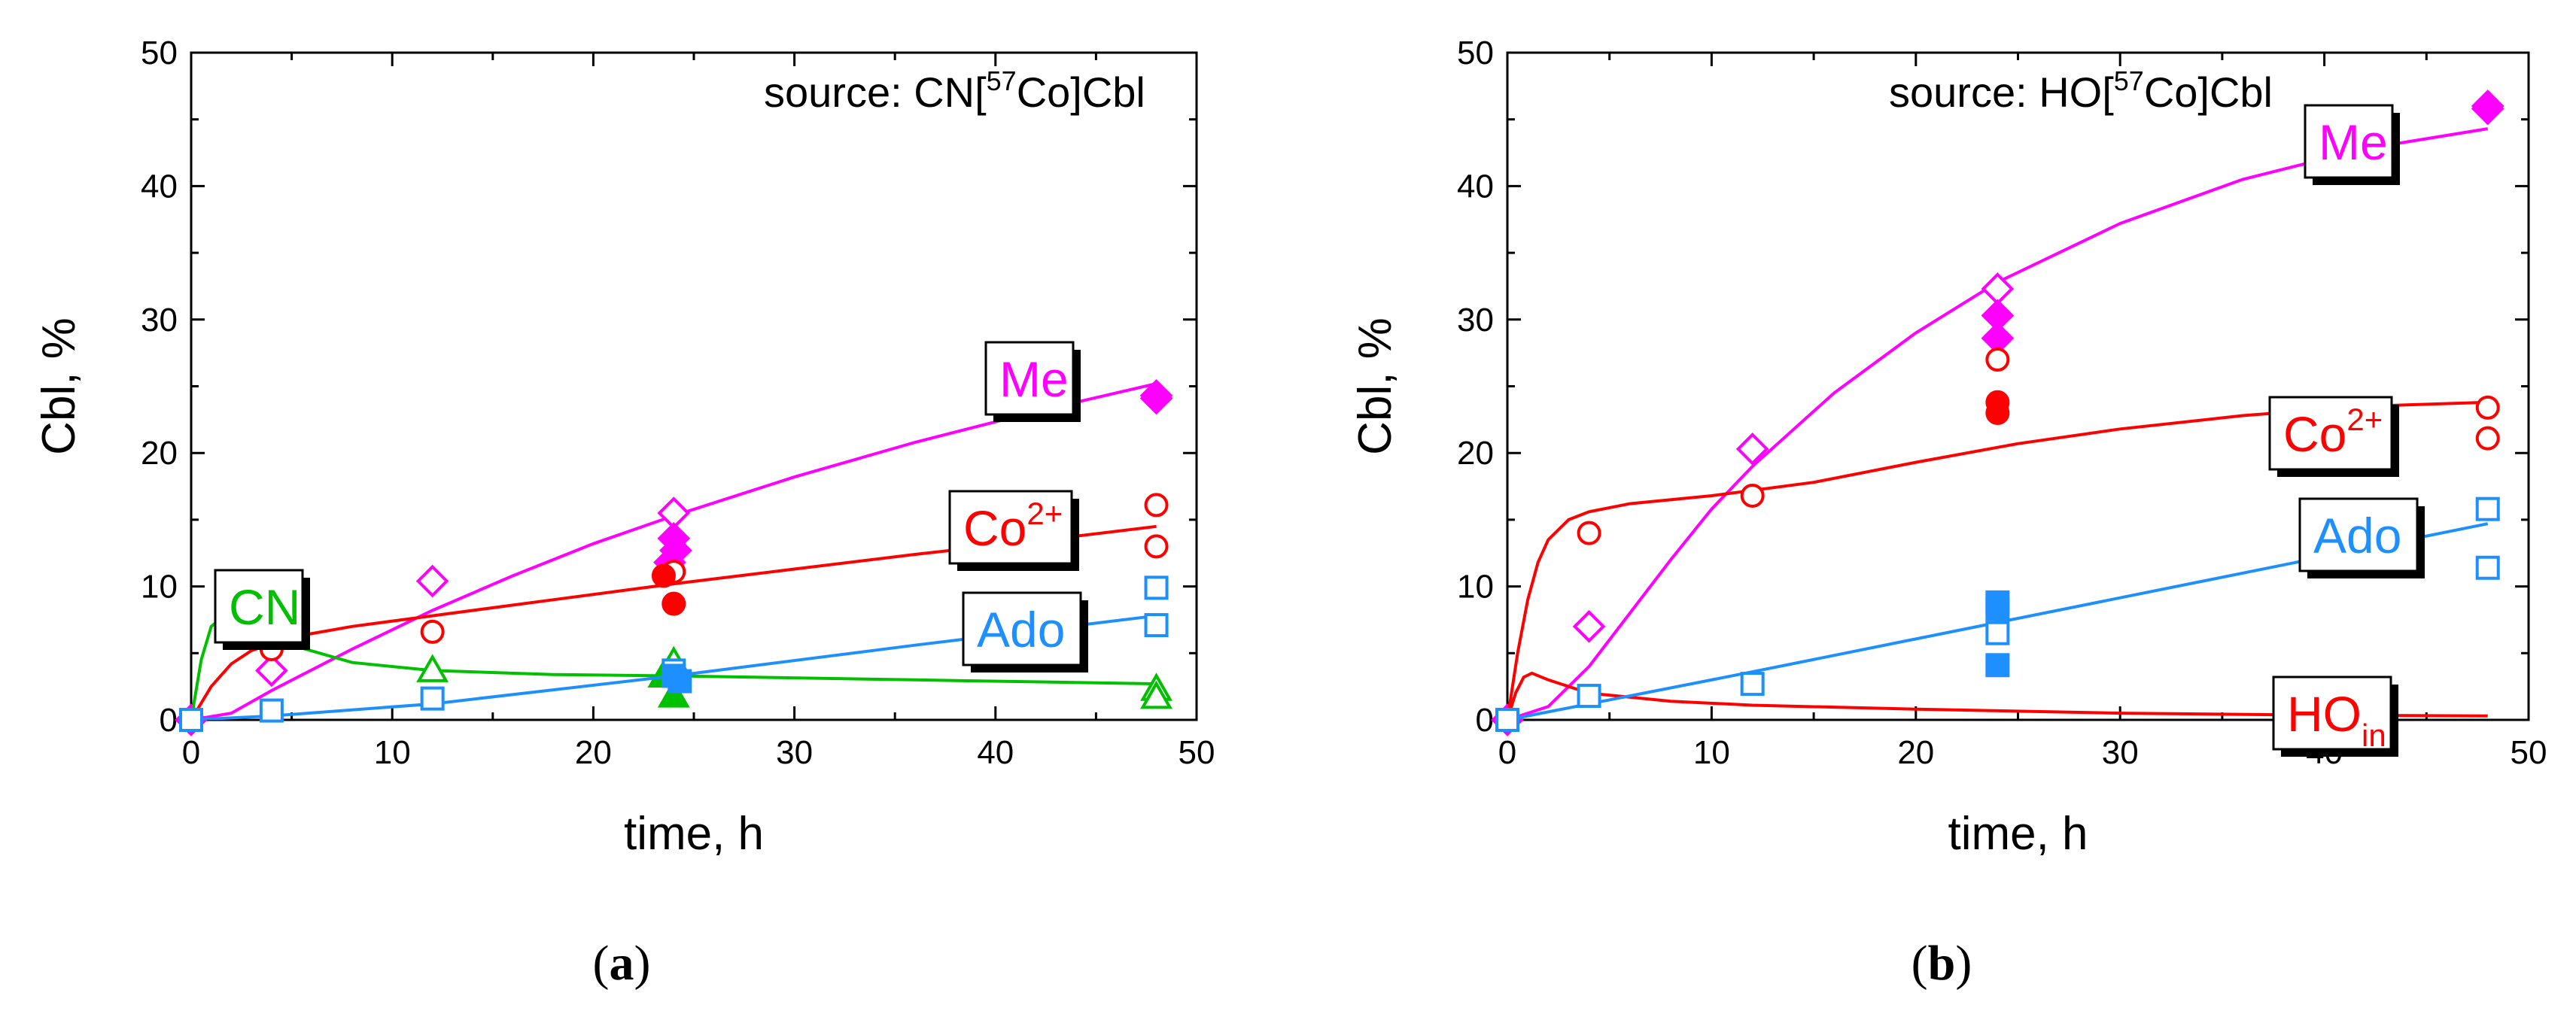 This screenshot has height=1014, width=2576. Describe the element at coordinates (593, 752) in the screenshot. I see `x-tick-label: 20` at that location.